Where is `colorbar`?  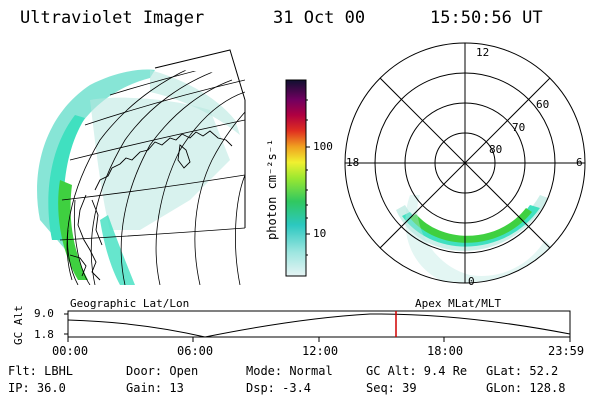
colorbar is located at coordinates (296, 178).